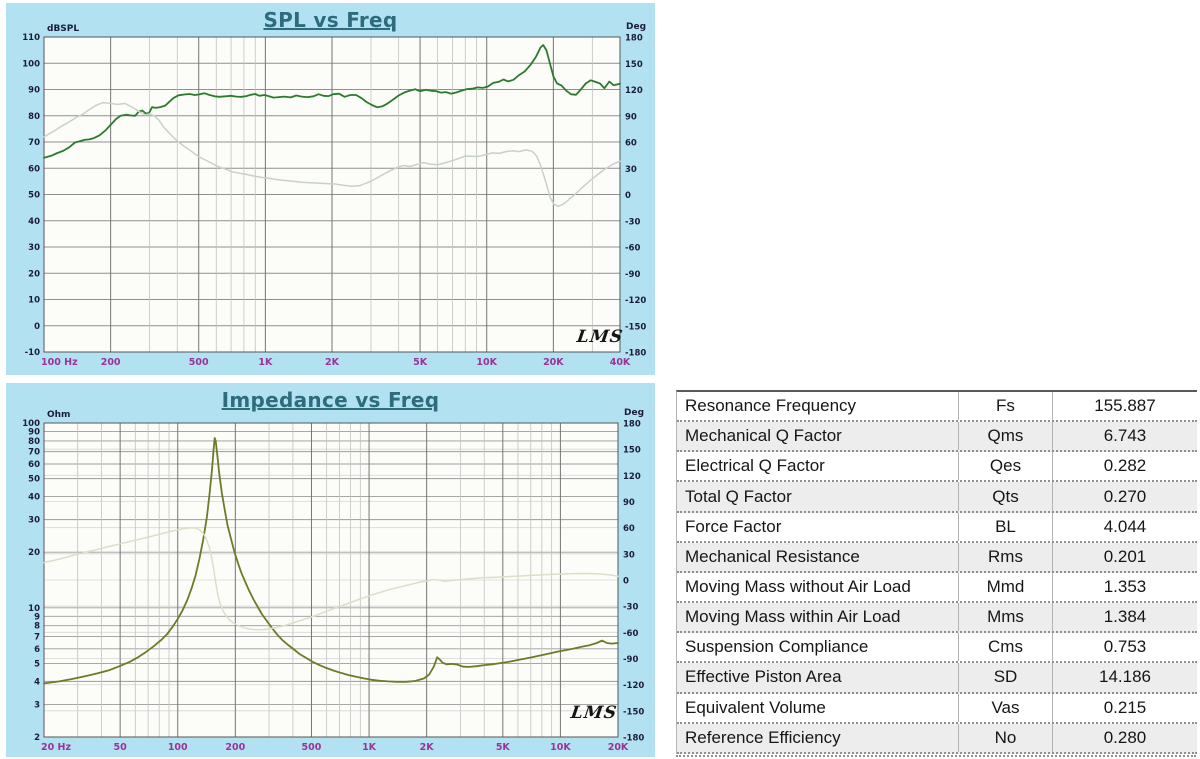 This screenshot has height=759, width=1200. Describe the element at coordinates (937, 407) in the screenshot. I see `table-row: Resonance Frequency Fs 155.887` at that location.